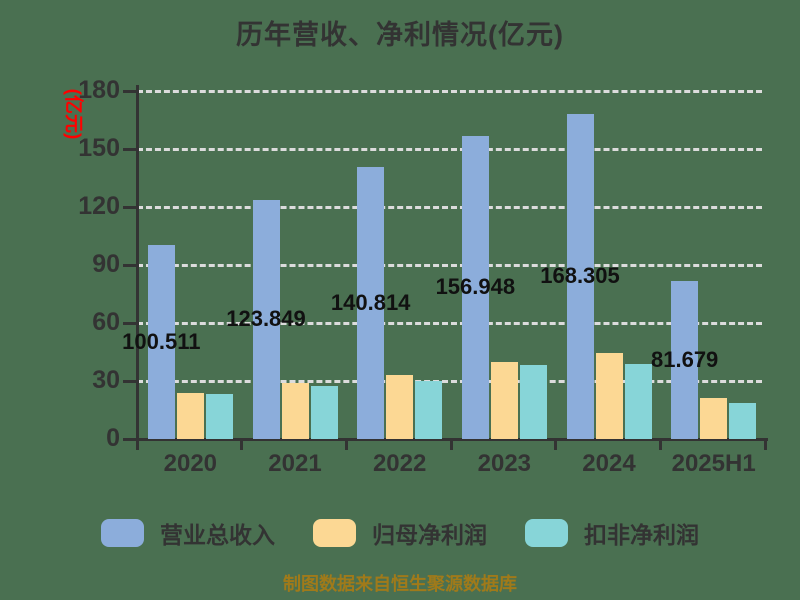 The height and width of the screenshot is (600, 800). Describe the element at coordinates (334, 533) in the screenshot. I see `legend-swatch-归母净利润` at that location.